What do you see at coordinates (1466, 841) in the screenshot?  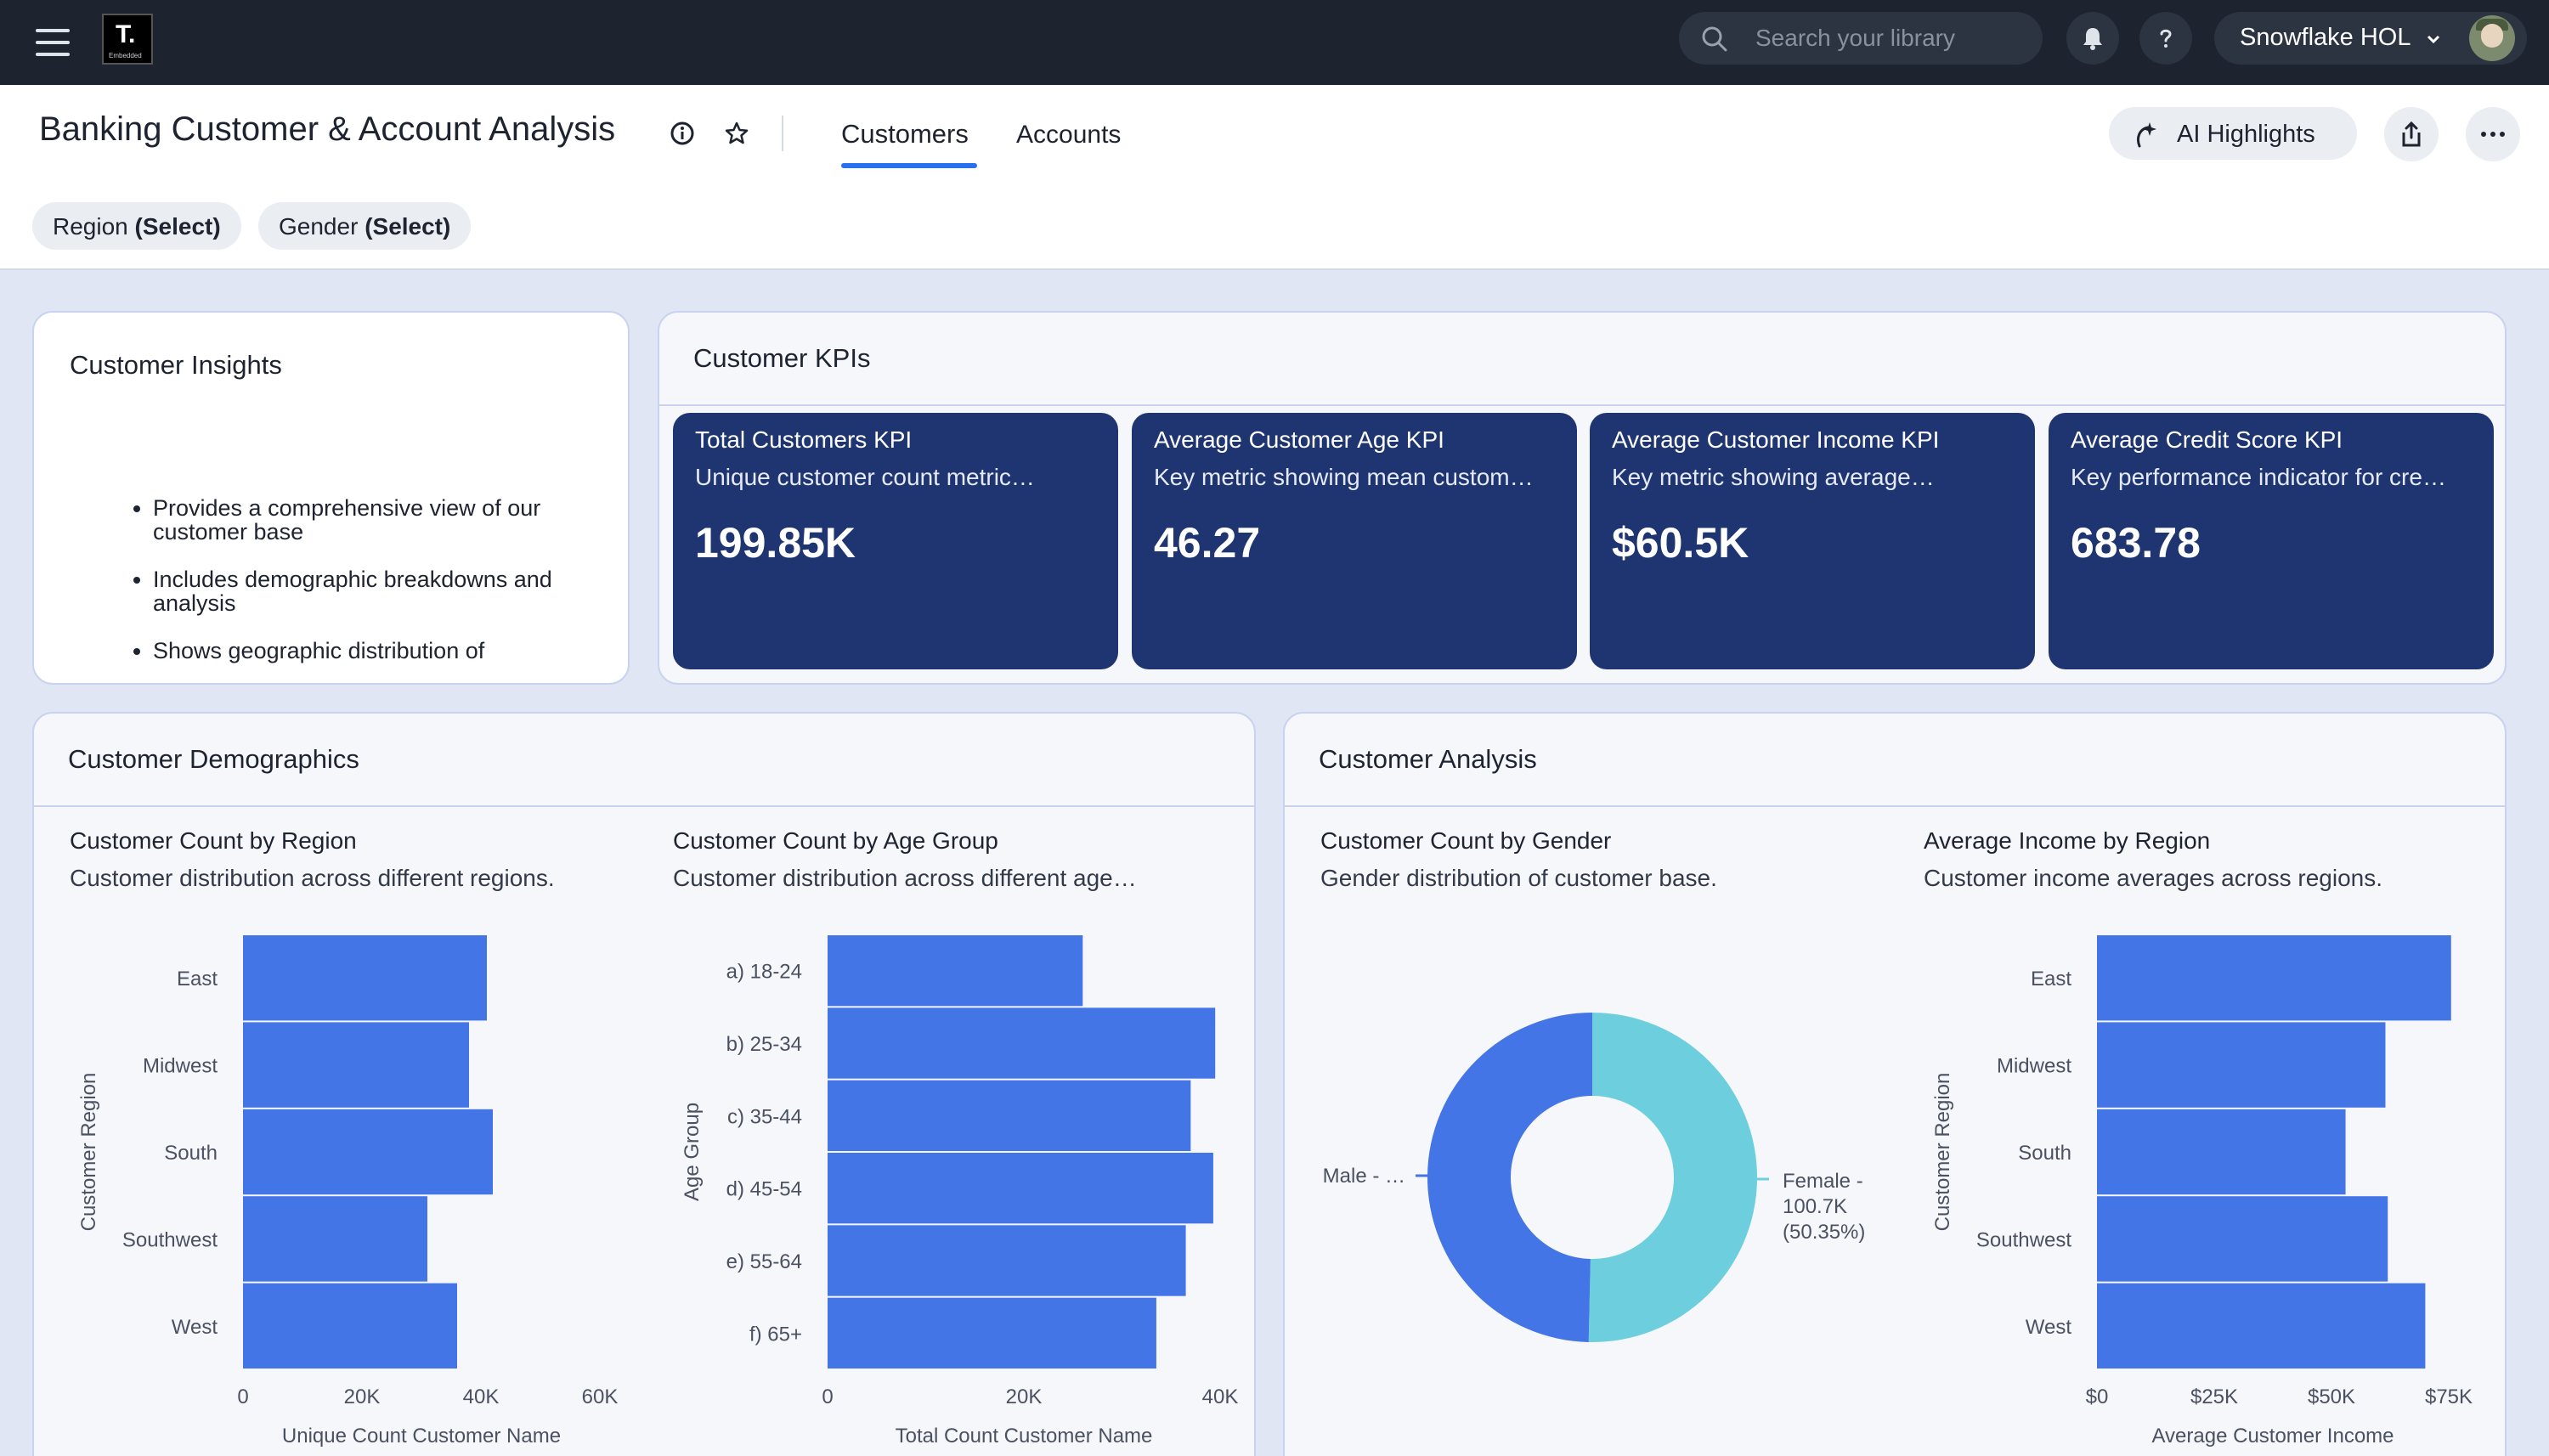 I see `chart-title: Customer Count by Gender` at bounding box center [1466, 841].